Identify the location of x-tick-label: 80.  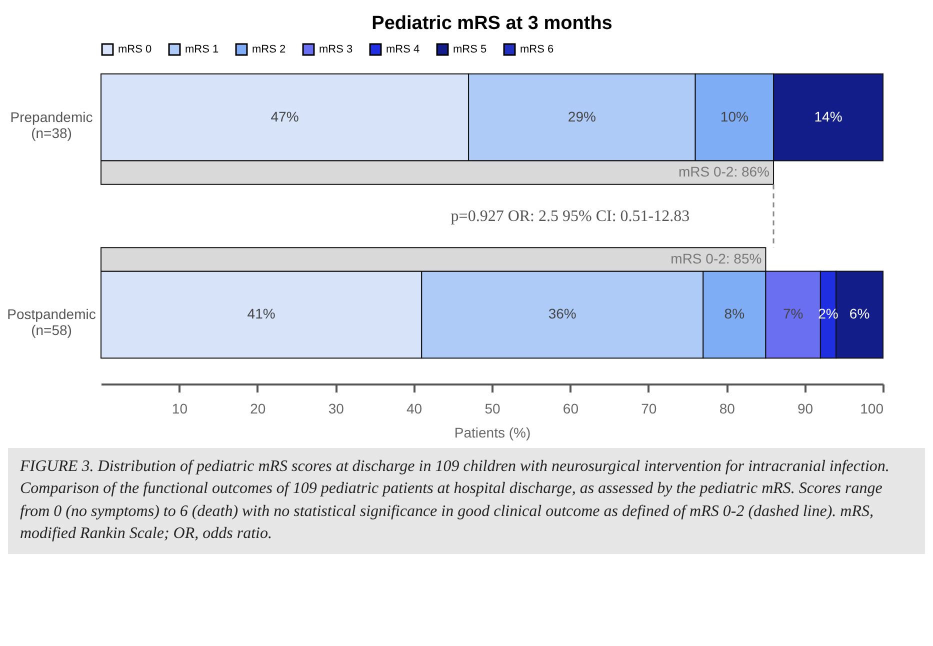
(727, 408).